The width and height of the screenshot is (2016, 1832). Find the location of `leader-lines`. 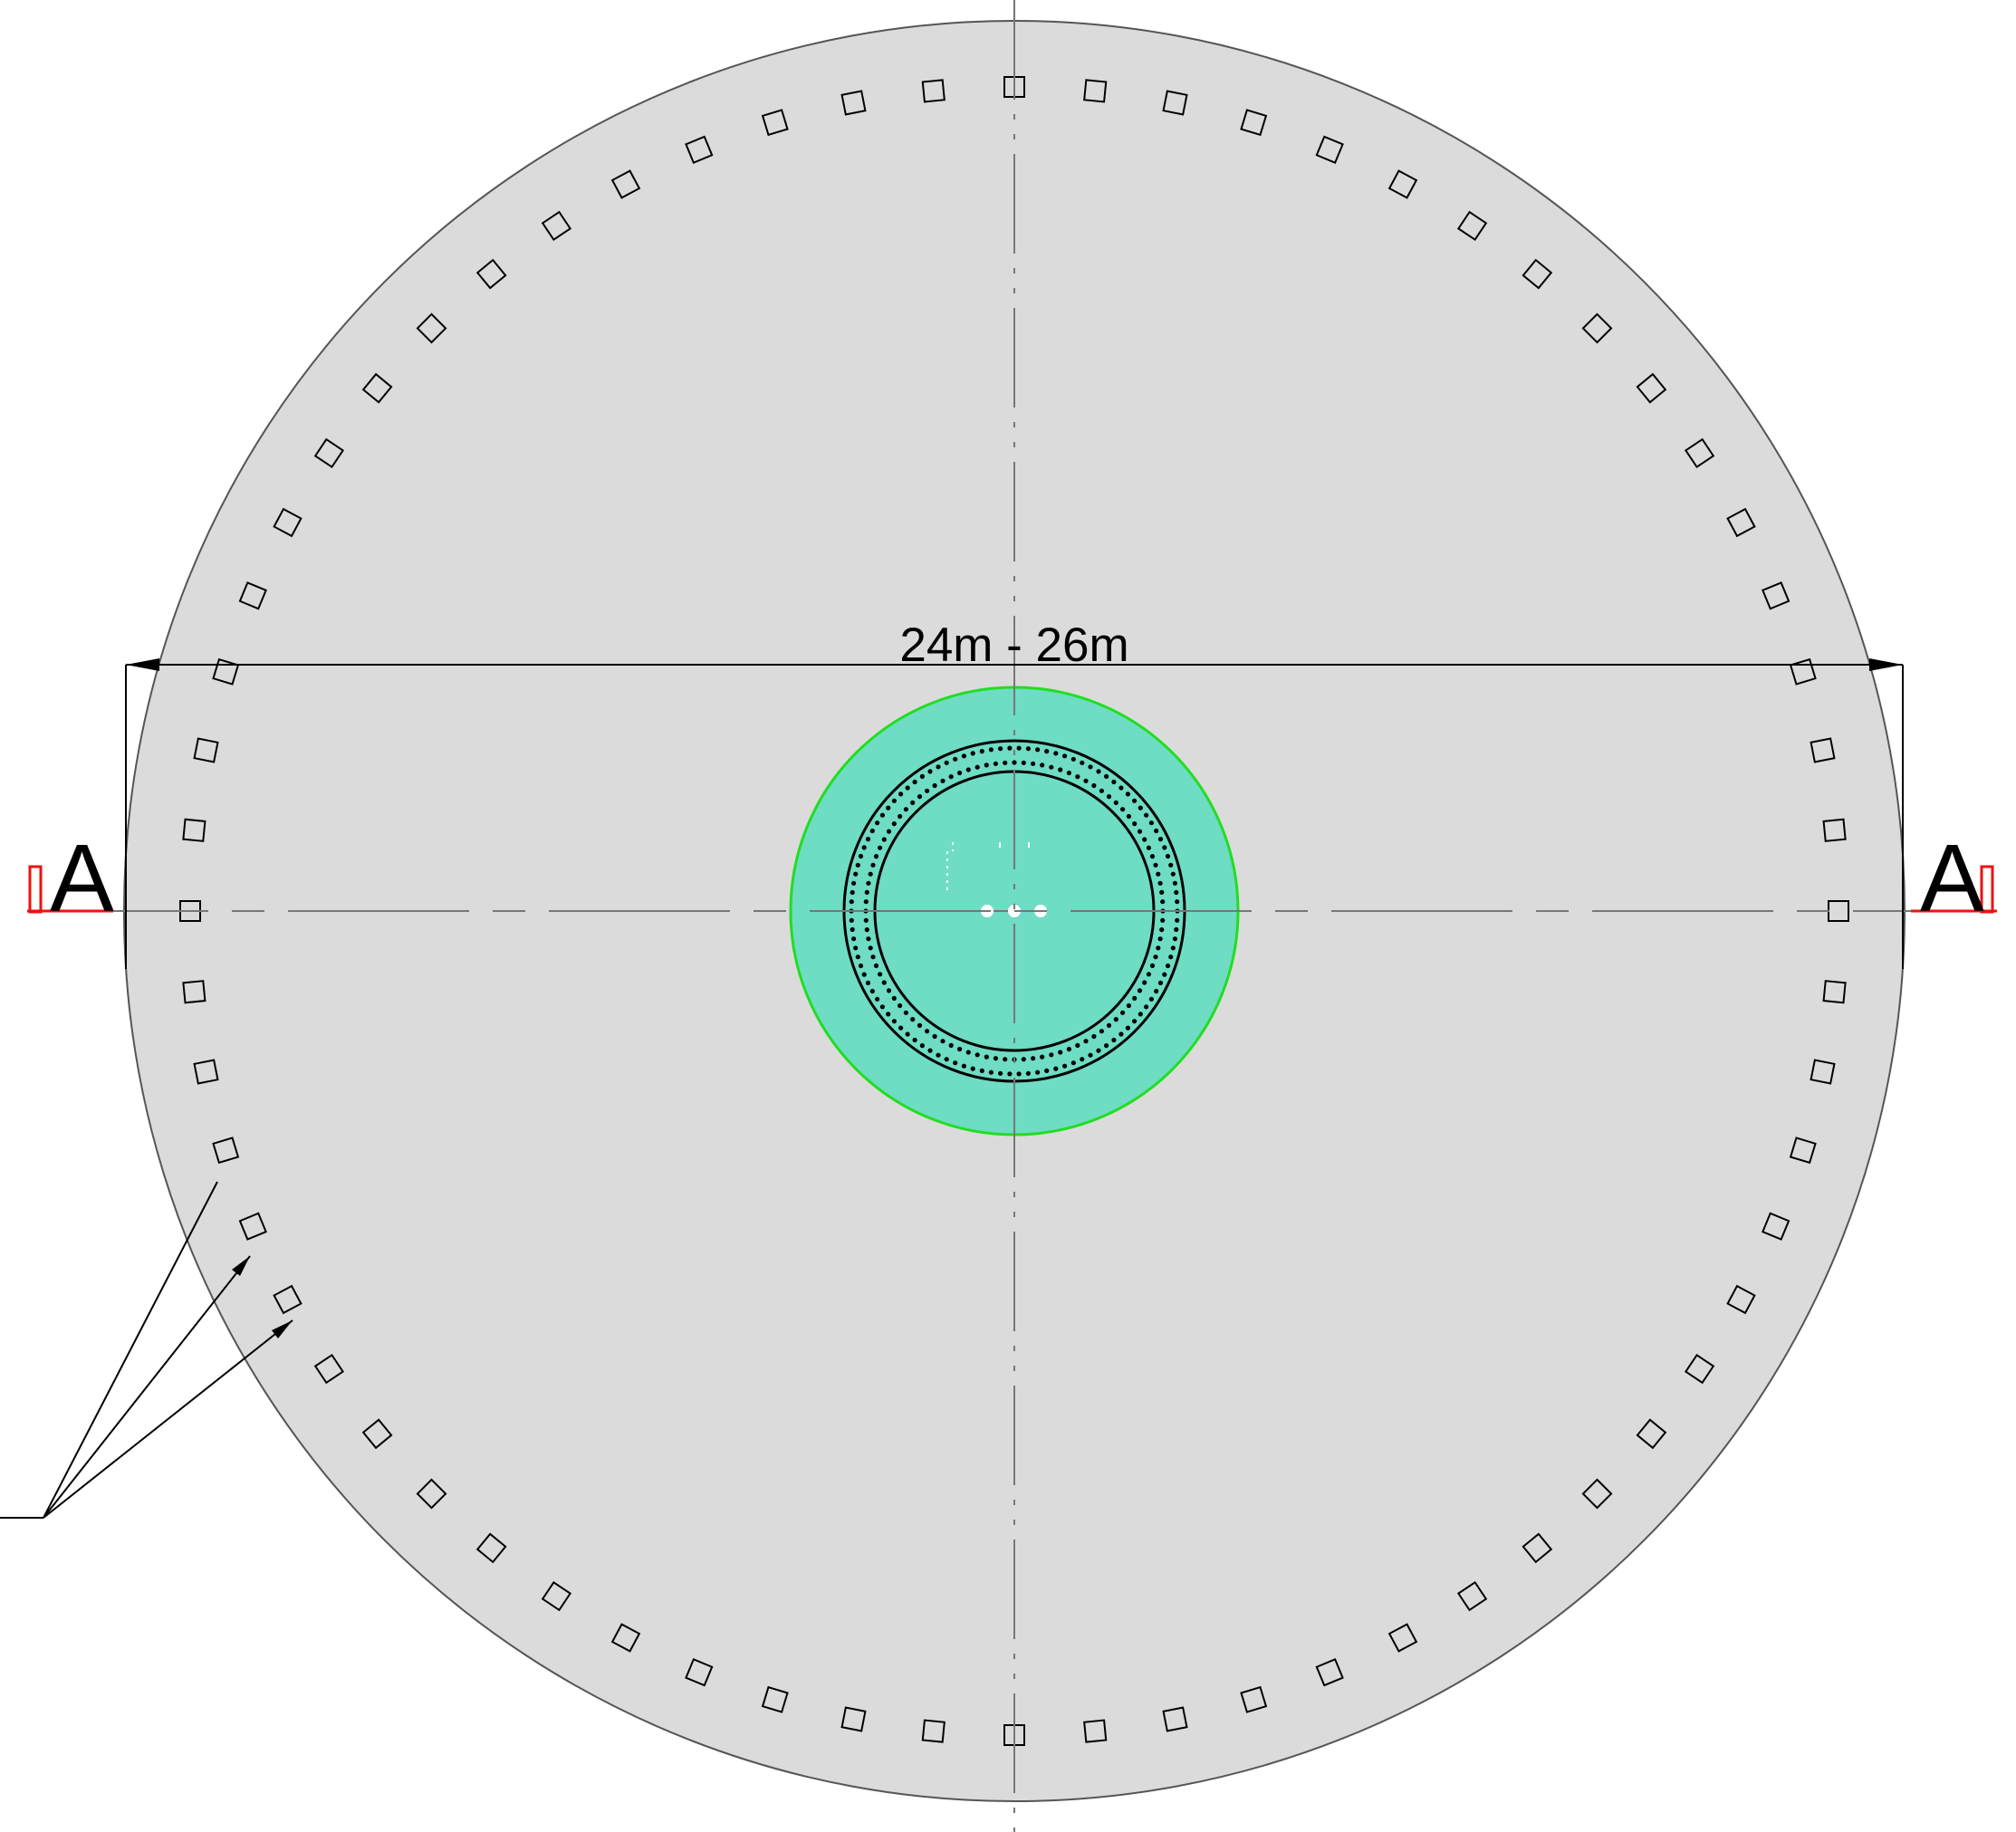

leader-lines is located at coordinates (147, 1350).